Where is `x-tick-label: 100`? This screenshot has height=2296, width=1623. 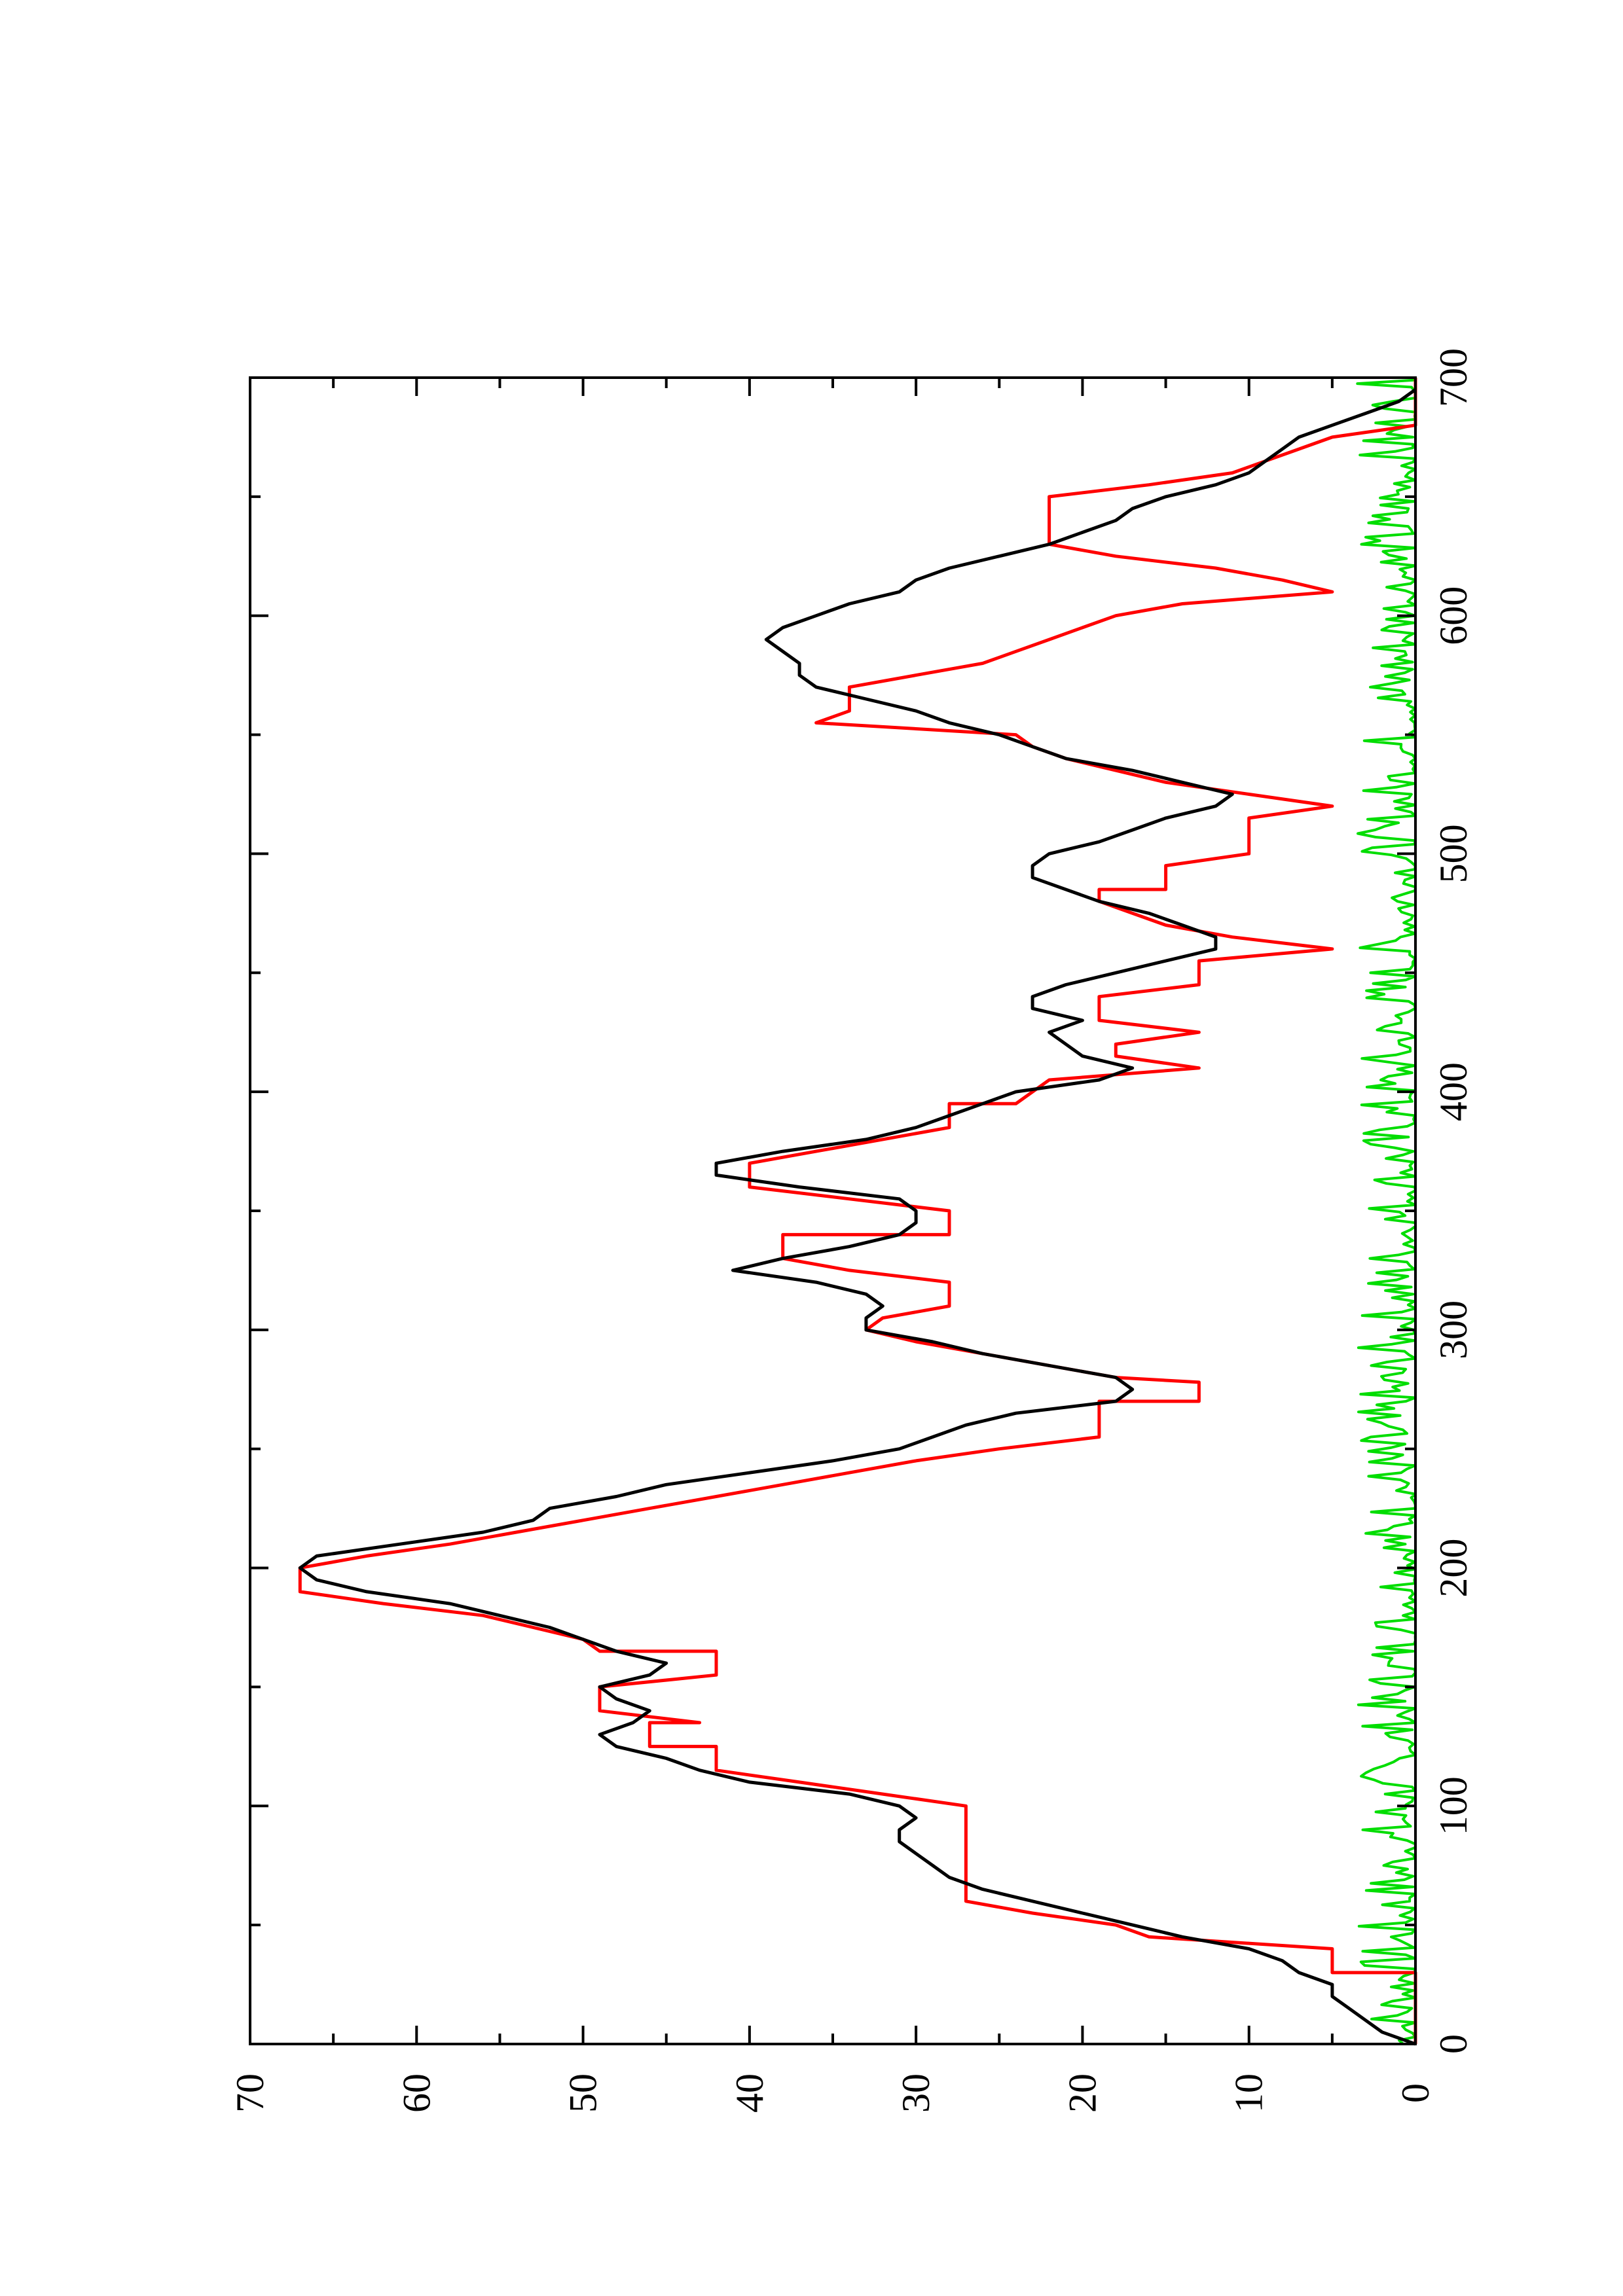
x-tick-label: 100 is located at coordinates (1453, 1805).